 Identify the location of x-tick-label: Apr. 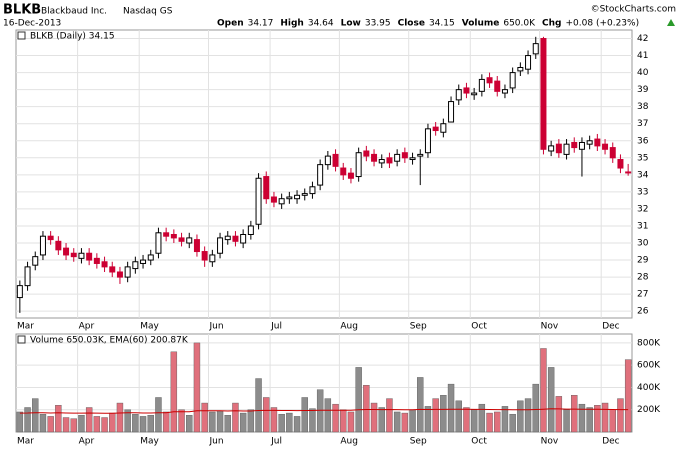
(87, 442).